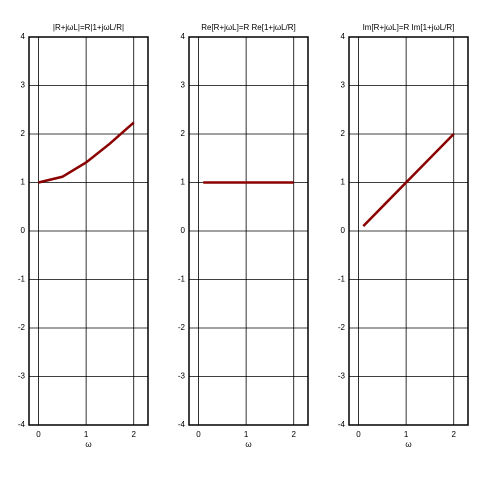  What do you see at coordinates (409, 27) in the screenshot?
I see `chart-title: Im[R+jωL]=R Im[1+jωL/R]` at bounding box center [409, 27].